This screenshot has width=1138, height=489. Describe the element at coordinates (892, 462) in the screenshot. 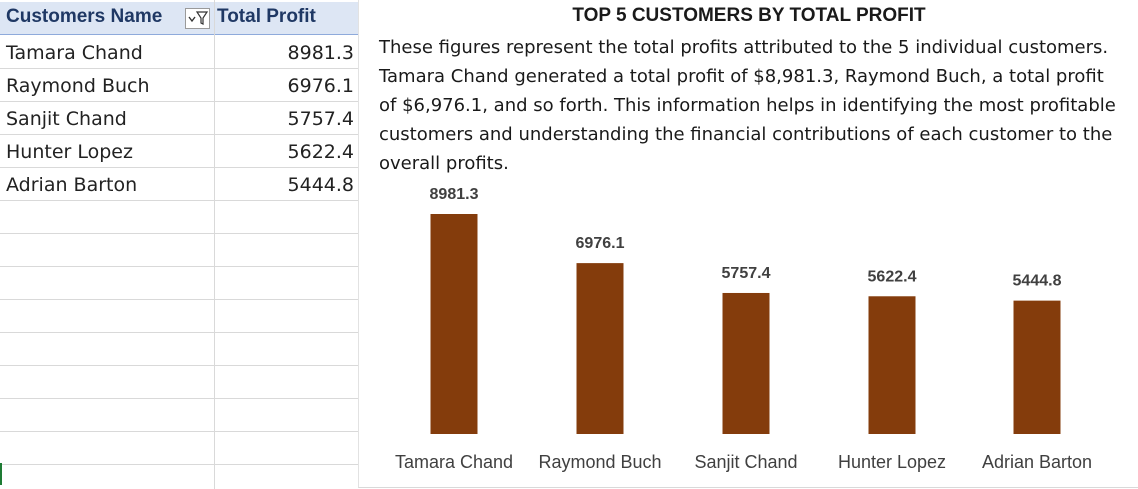

I see `category-label: Hunter Lopez` at that location.